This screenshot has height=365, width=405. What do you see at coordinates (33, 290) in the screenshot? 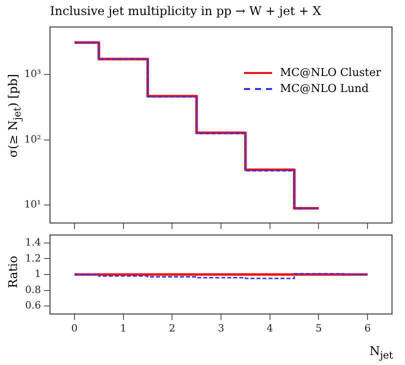
I see `y-tick-label: 0.8` at bounding box center [33, 290].